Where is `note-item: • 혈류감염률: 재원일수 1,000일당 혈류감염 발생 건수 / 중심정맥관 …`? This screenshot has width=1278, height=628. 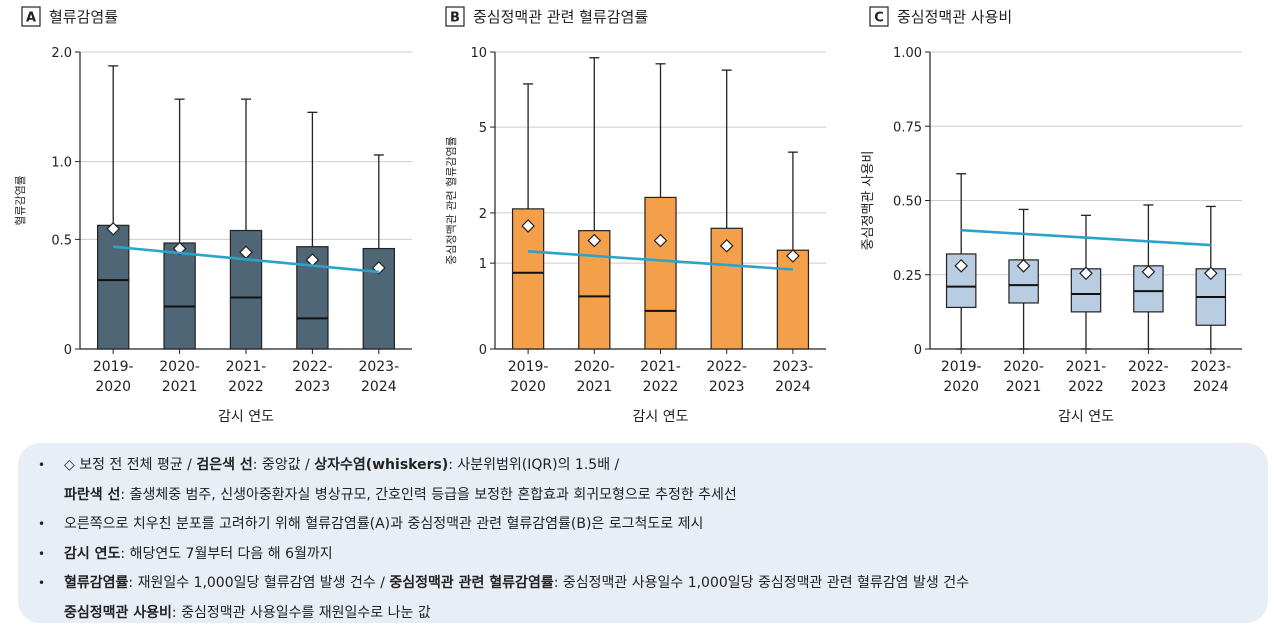
note-item: • 혈류감염률: 재원일수 1,000일당 혈류감염 발생 건수 / 중심정맥관 … is located at coordinates (641, 584).